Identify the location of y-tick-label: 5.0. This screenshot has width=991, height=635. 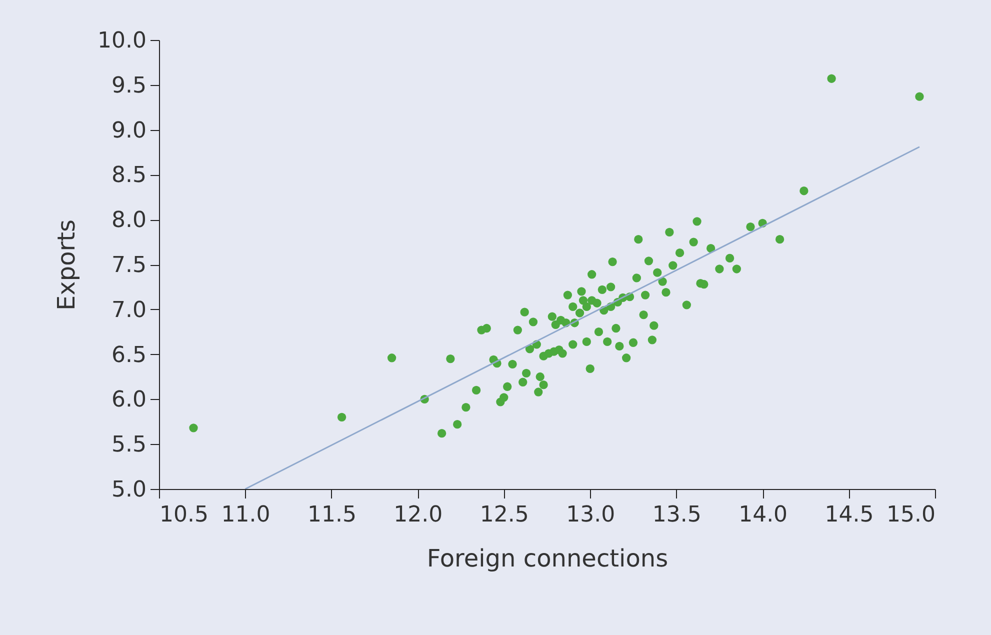
(129, 490).